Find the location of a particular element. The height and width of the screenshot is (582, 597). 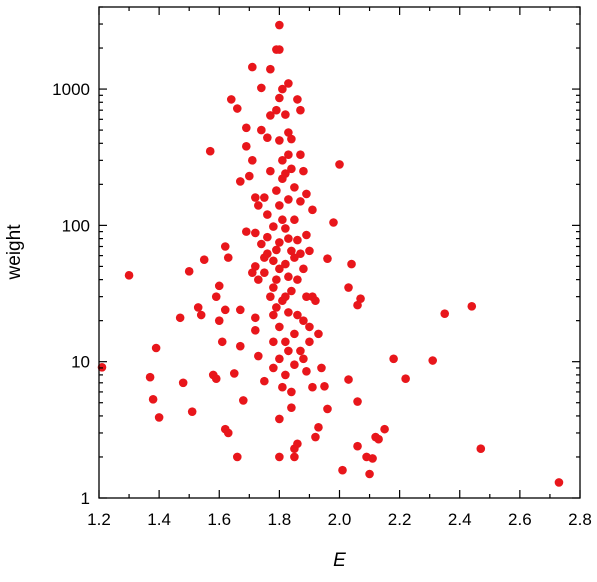

y-tick-label: 10 is located at coordinates (80, 362).